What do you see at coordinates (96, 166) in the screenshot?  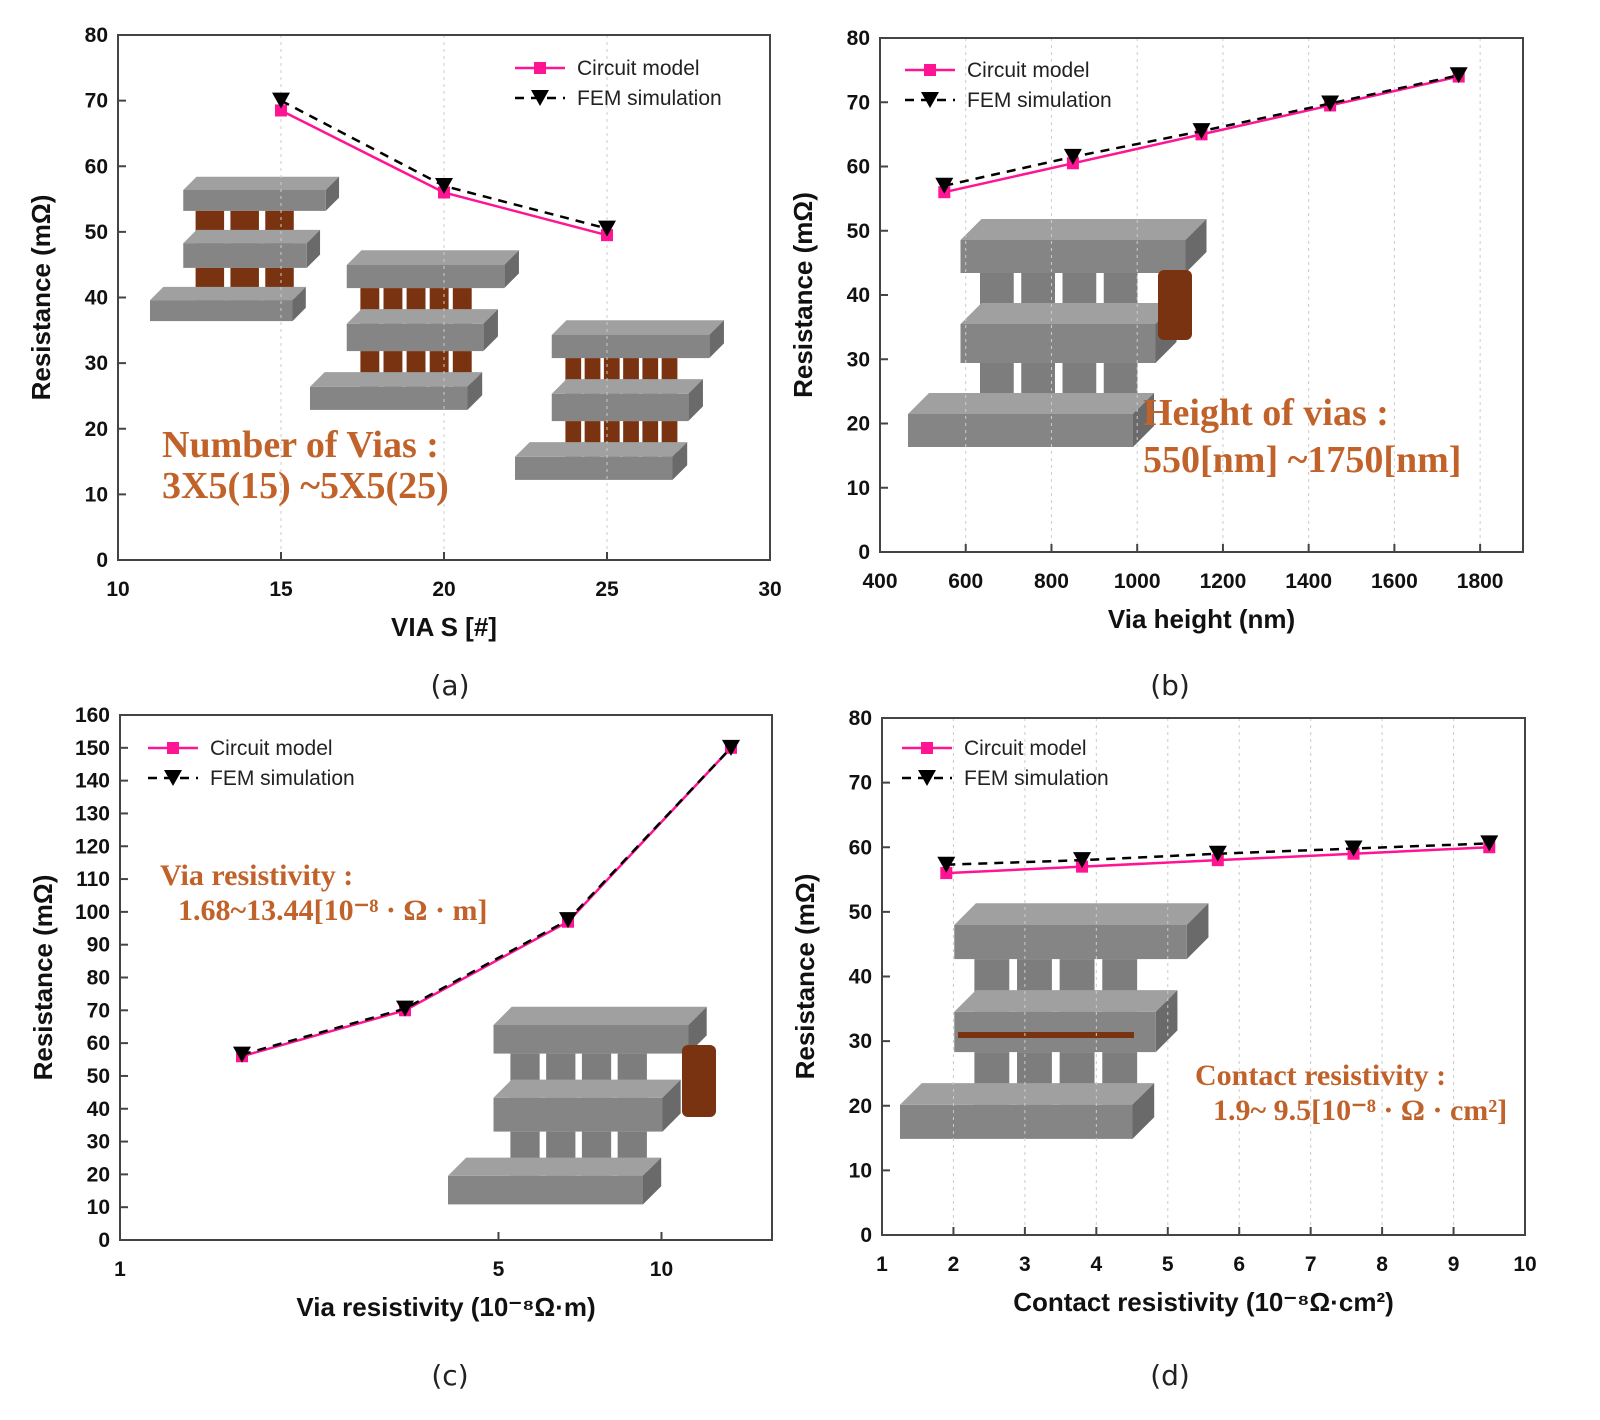 I see `y-tick-label: 60` at bounding box center [96, 166].